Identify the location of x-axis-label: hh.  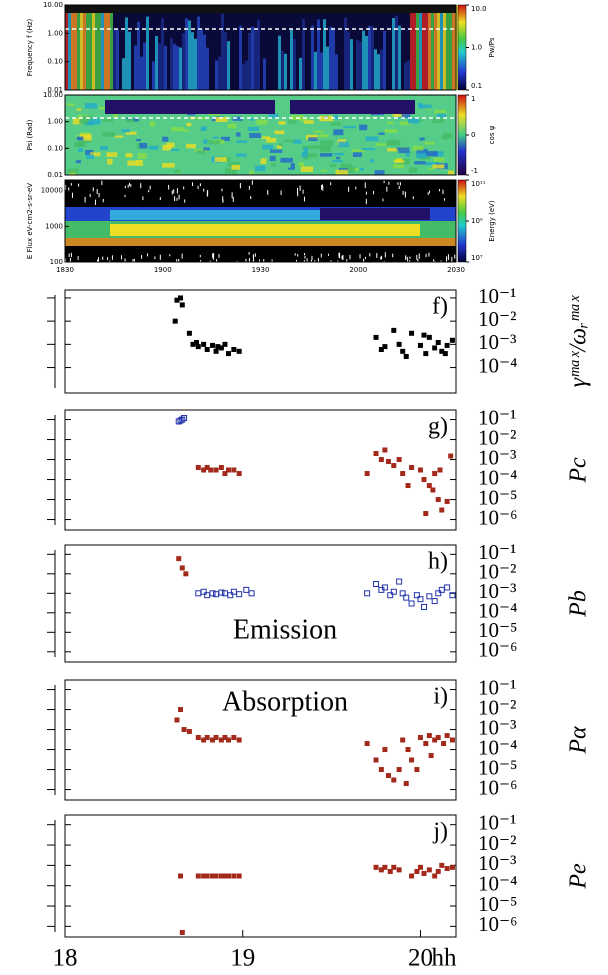
(445, 958).